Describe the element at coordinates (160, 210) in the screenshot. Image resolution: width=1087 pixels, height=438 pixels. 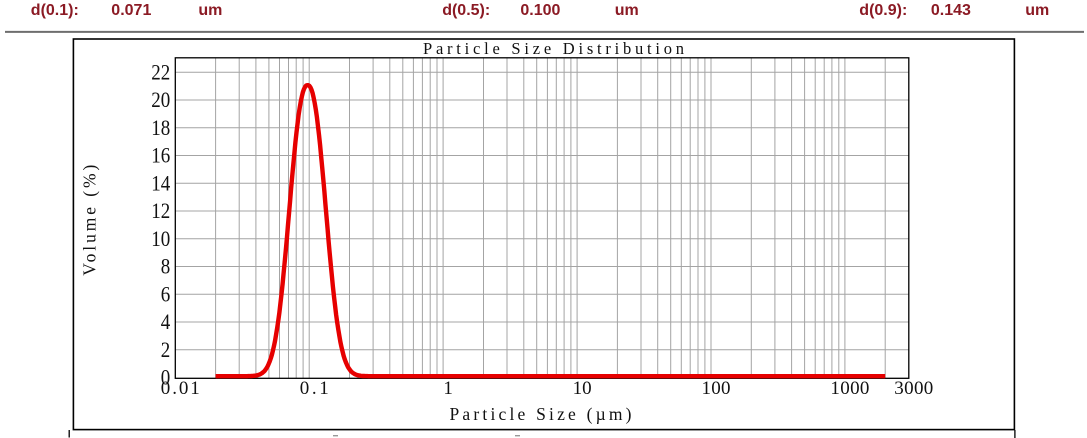
I see `svg-text: 12` at that location.